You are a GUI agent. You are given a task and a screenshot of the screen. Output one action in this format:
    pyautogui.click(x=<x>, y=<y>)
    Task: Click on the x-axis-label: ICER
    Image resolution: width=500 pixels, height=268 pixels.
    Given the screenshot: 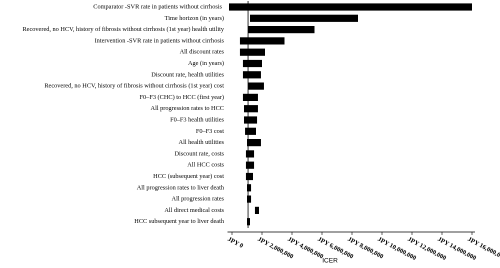 What is the action you would take?
    pyautogui.click(x=330, y=261)
    